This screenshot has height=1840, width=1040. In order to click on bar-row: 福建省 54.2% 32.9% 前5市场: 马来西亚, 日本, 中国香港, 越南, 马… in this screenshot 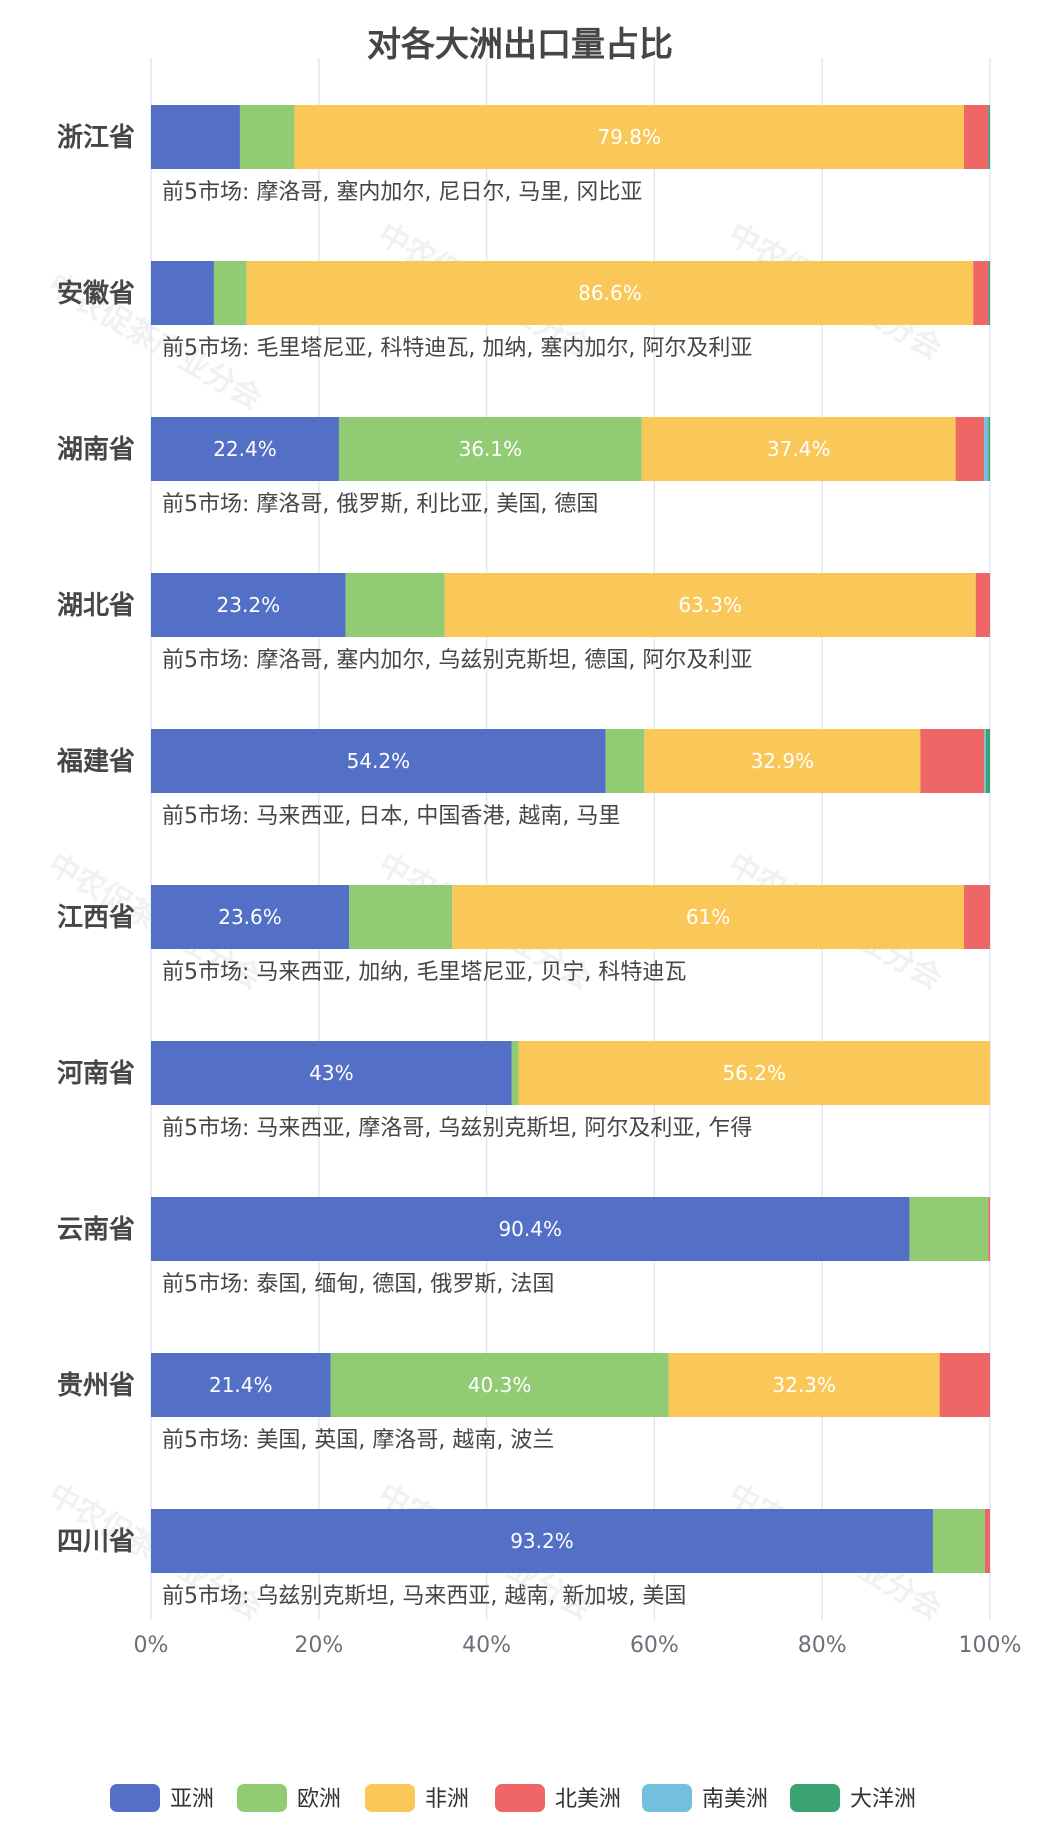, I will do `click(523, 779)`.